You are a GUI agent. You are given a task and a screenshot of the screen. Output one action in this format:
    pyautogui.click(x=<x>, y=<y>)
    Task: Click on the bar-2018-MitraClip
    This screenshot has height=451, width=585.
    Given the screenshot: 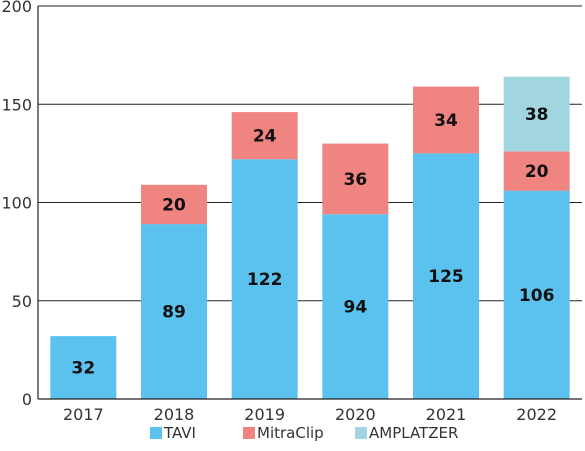 What is the action you would take?
    pyautogui.click(x=174, y=204)
    